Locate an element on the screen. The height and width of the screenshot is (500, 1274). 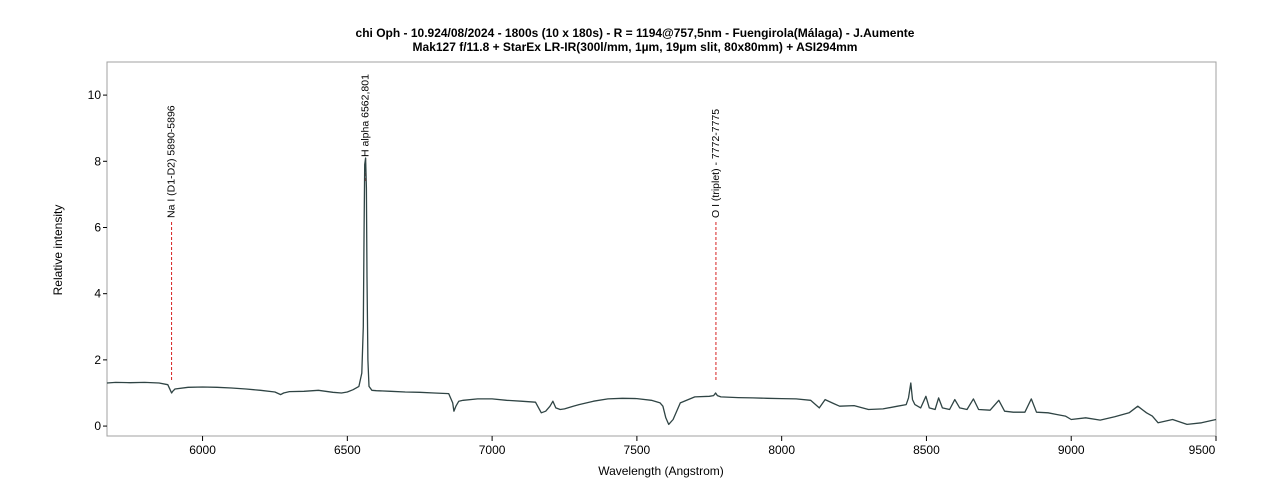
x-axis: 6000 6500 7000 7500 8000 8500 9000 9500 is located at coordinates (703, 446).